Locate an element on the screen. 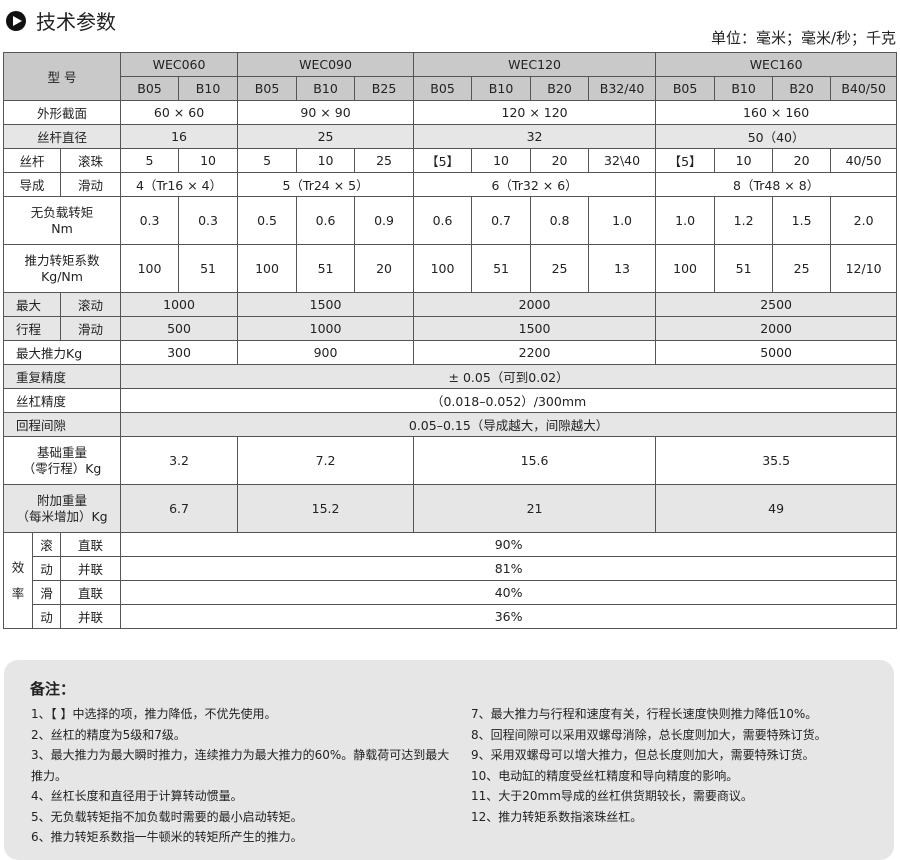 The height and width of the screenshot is (860, 900). value: 0.9 is located at coordinates (384, 220).